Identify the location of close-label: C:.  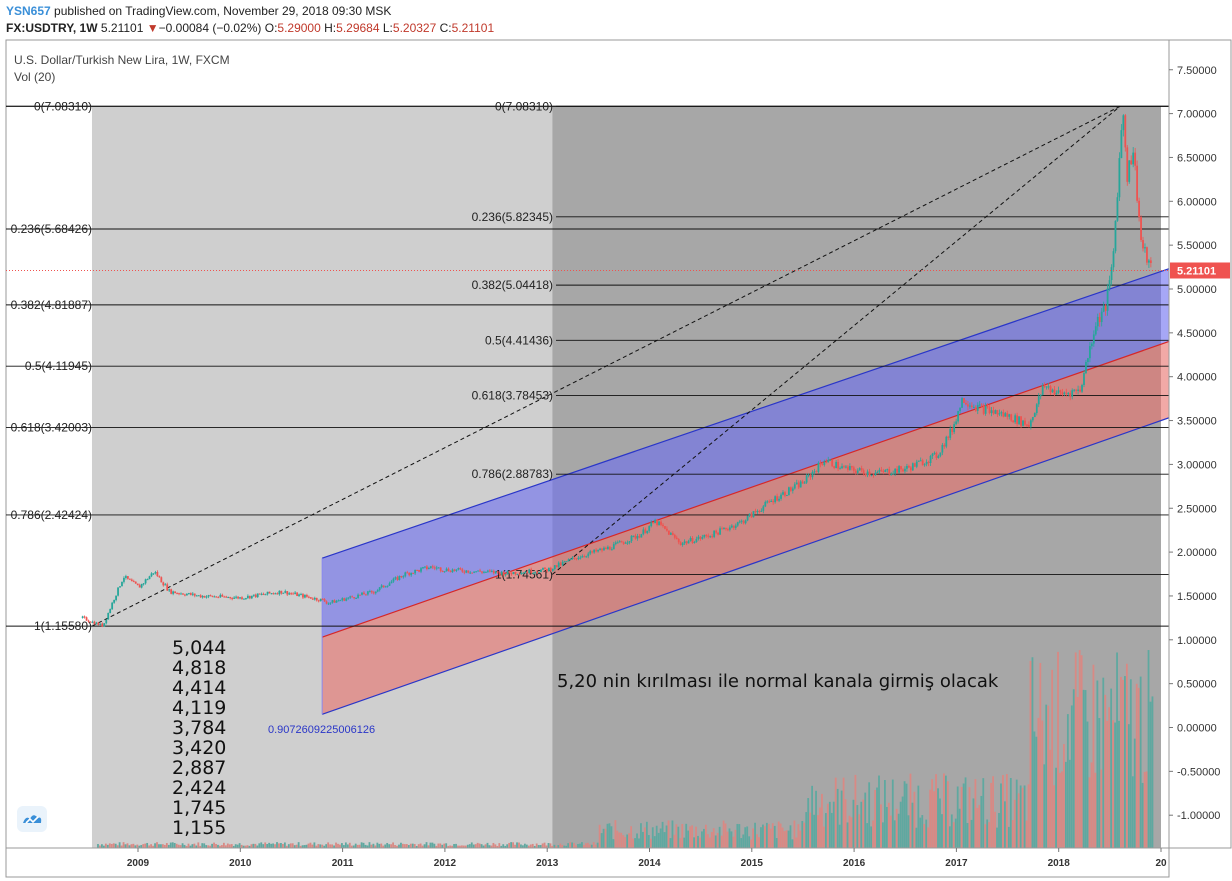
(445, 28).